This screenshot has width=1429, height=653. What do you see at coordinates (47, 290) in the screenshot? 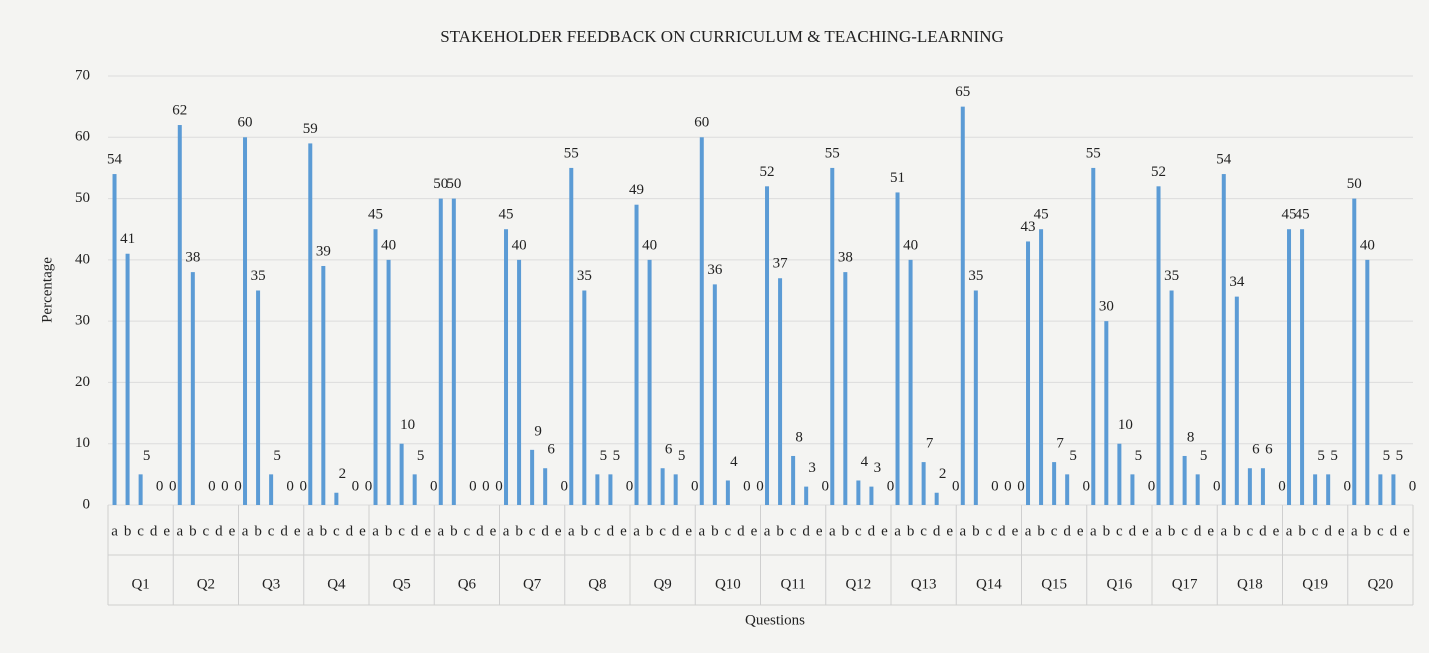
I see `y-axis-label: Percentage` at bounding box center [47, 290].